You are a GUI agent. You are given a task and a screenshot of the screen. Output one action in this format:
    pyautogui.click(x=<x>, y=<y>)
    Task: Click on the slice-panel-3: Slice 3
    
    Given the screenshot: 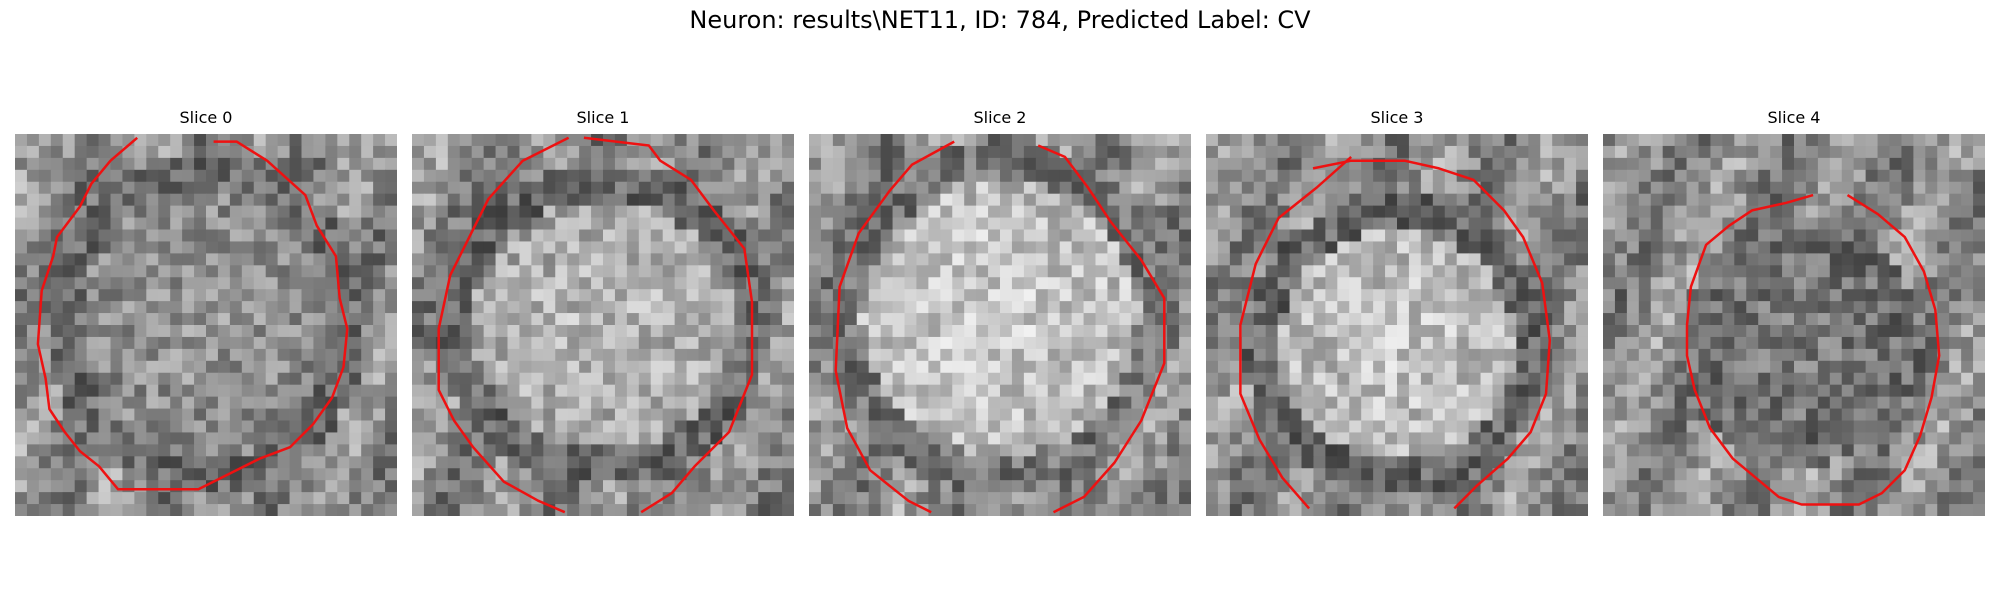 What is the action you would take?
    pyautogui.click(x=1397, y=312)
    